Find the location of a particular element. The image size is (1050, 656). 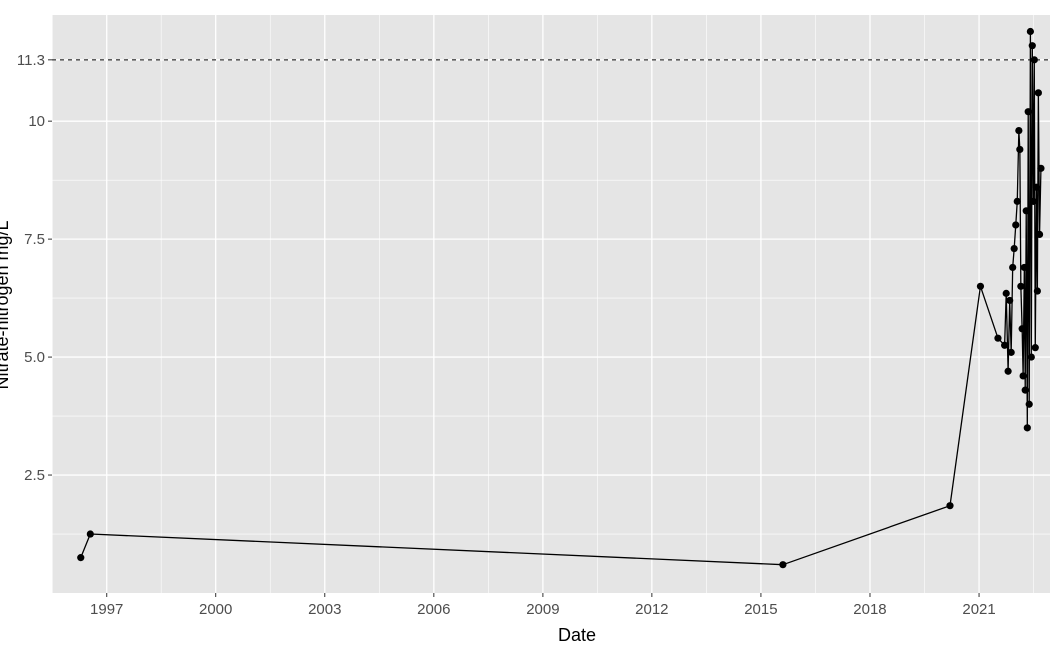

y-tick-label: 10 is located at coordinates (36, 121).